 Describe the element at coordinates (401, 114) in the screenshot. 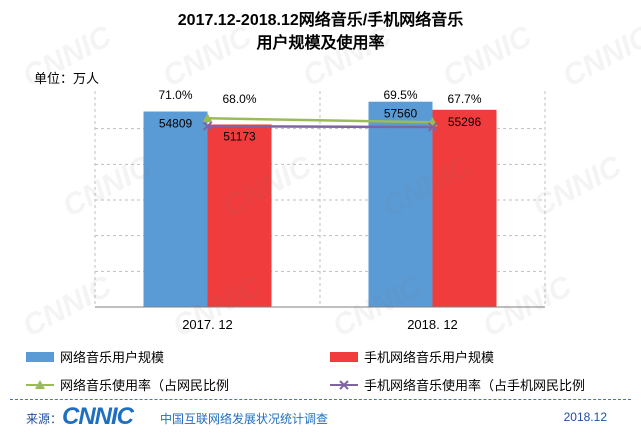

I see `bar-value-label: 57560` at that location.